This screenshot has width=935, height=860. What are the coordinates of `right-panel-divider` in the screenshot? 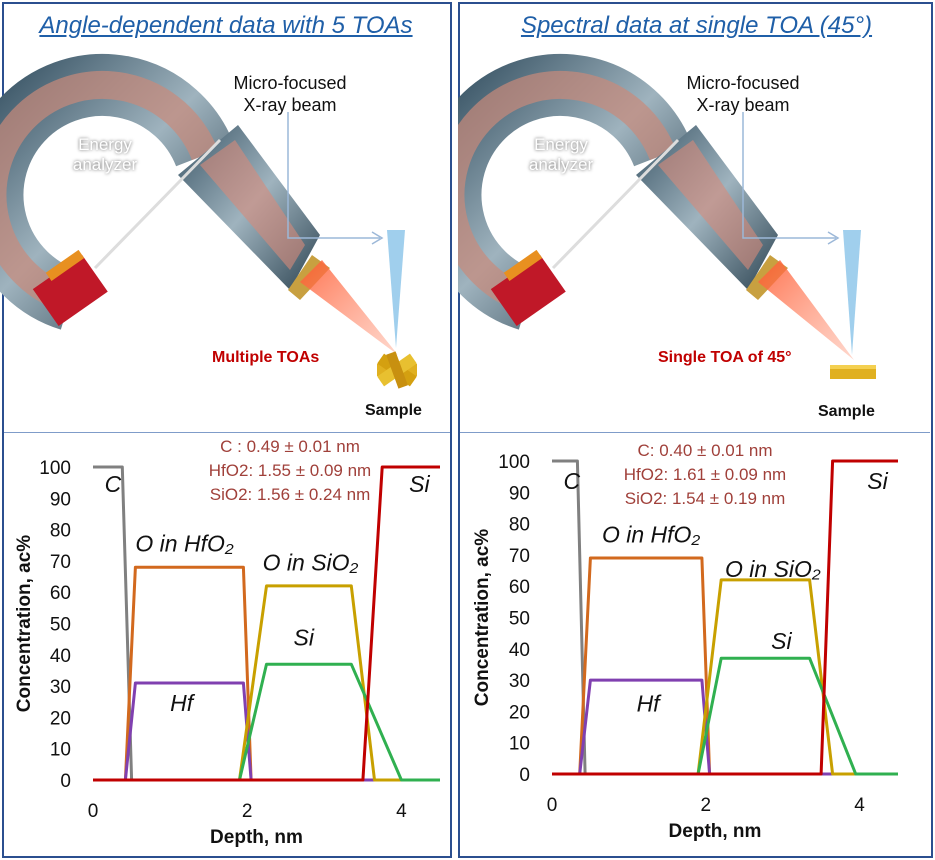 It's located at (695, 432).